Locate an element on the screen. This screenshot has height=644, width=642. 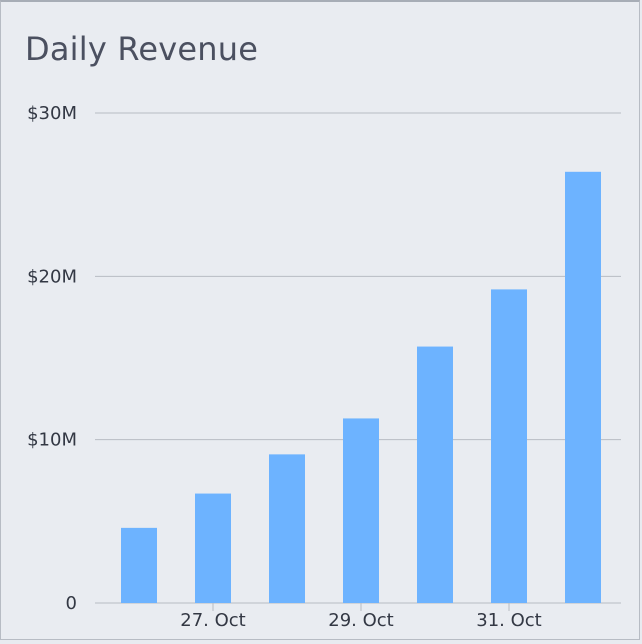
bar-29-oct is located at coordinates (361, 510).